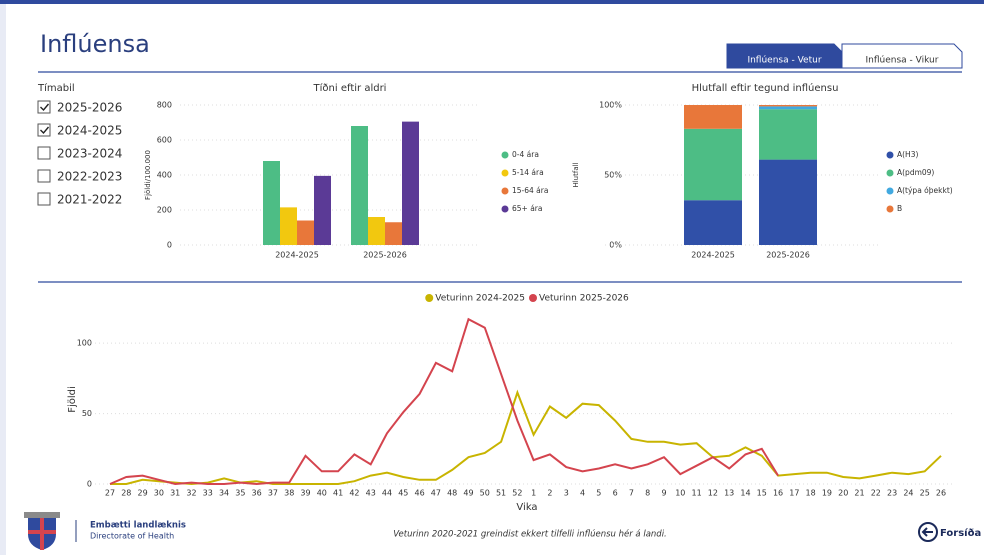  What do you see at coordinates (110, 493) in the screenshot?
I see `x-tick-label: 27` at bounding box center [110, 493].